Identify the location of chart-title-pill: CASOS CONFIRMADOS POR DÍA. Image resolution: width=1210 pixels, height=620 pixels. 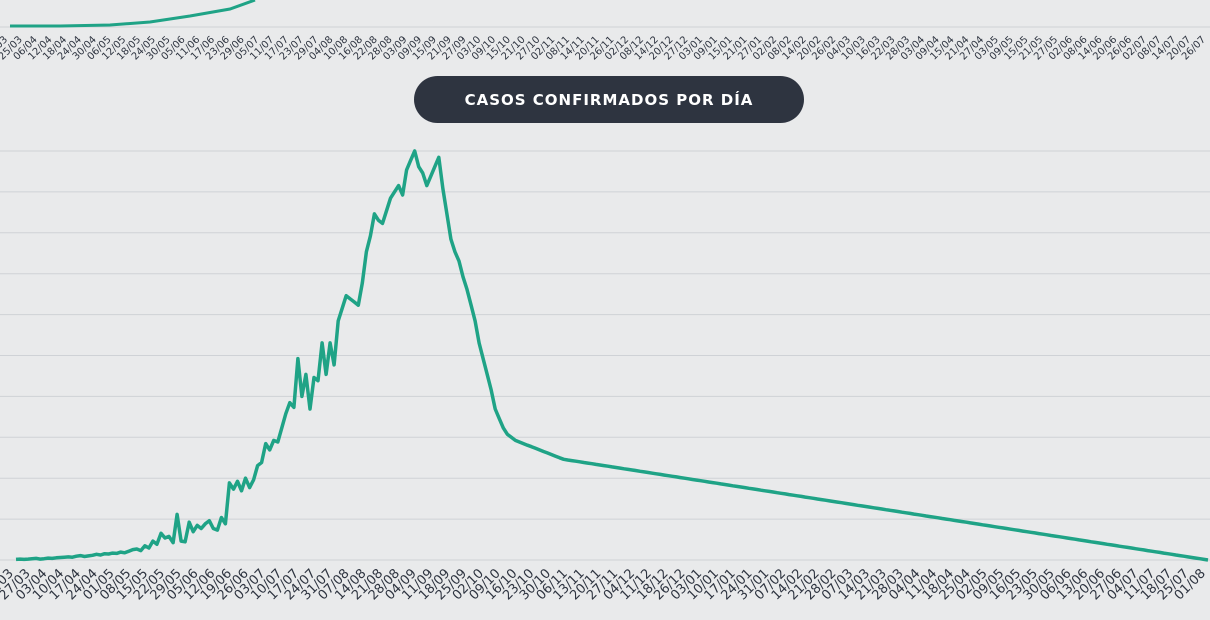
(609, 99).